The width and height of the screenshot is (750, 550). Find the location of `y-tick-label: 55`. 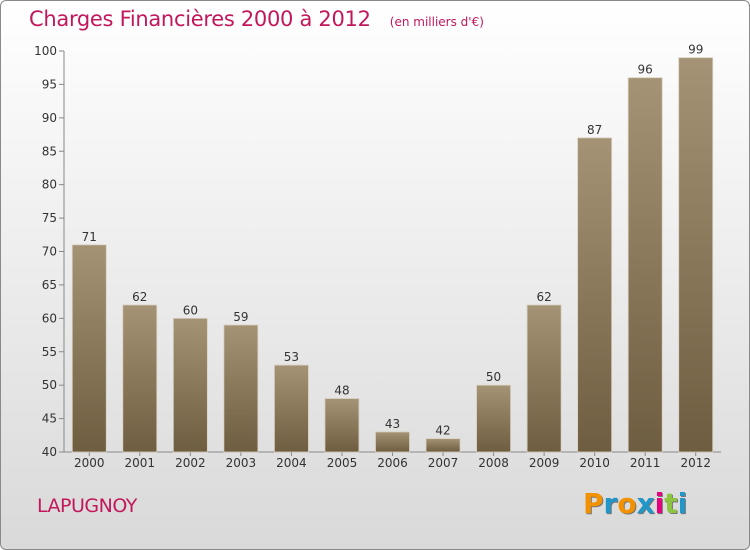

y-tick-label: 55 is located at coordinates (49, 352).